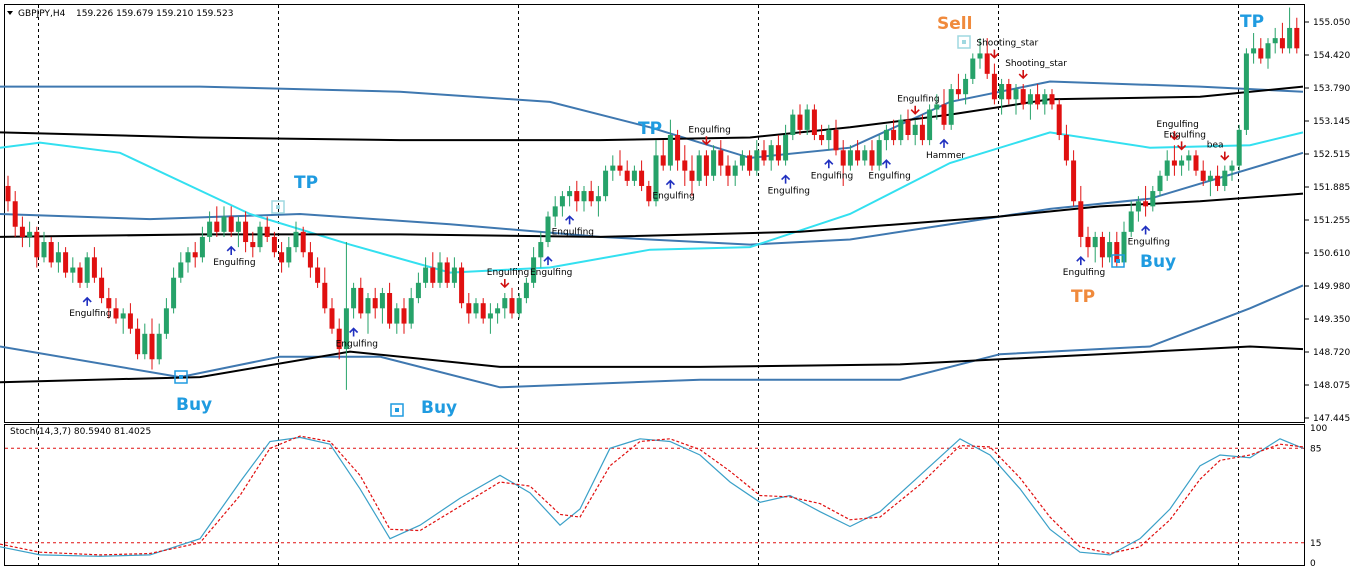 The image size is (1355, 571). What do you see at coordinates (1331, 386) in the screenshot?
I see `axis-label: 148.075` at bounding box center [1331, 386].